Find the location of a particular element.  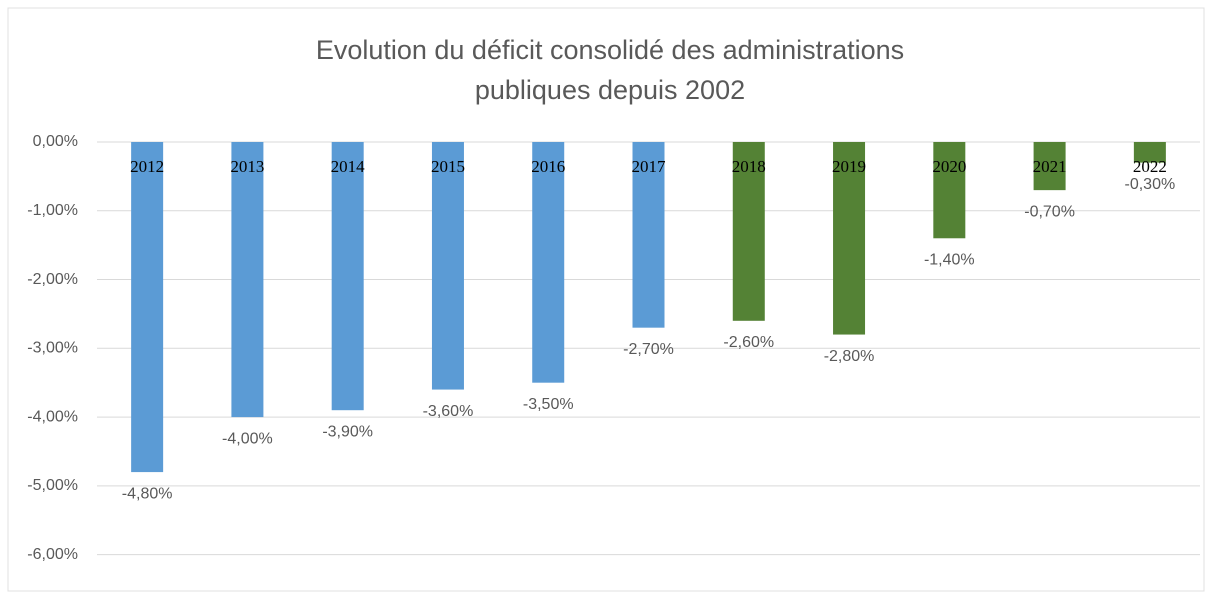

data-label: -0,70% is located at coordinates (1049, 211).